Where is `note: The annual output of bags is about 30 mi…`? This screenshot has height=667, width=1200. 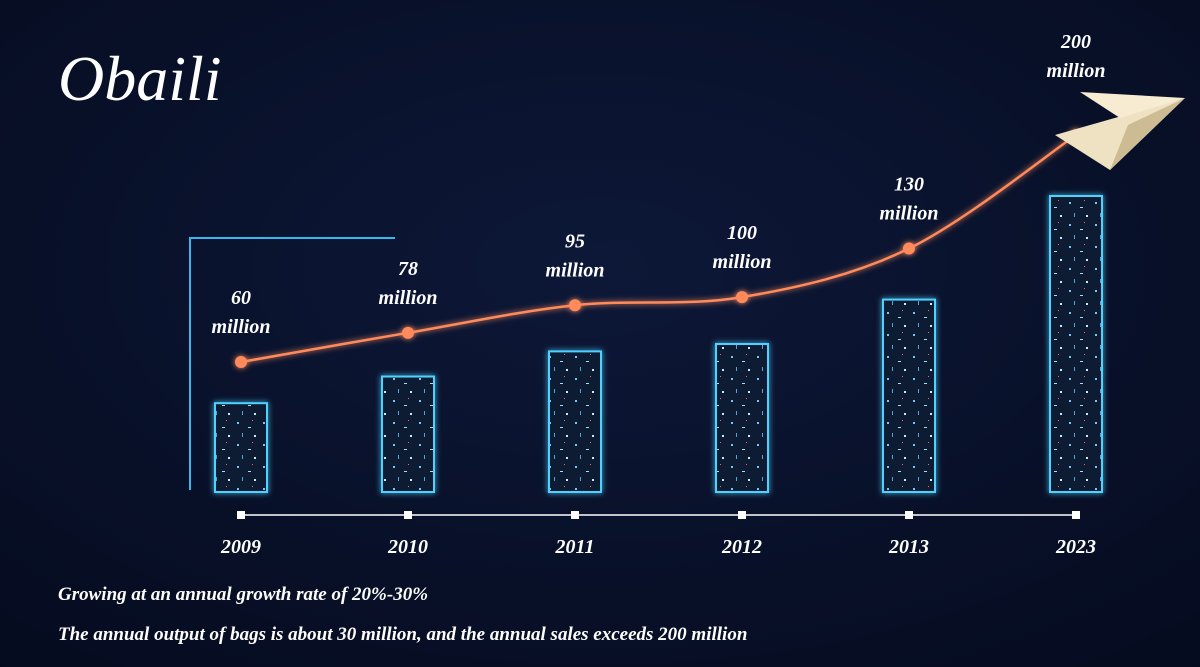
note: The annual output of bags is about 30 mi… is located at coordinates (402, 634).